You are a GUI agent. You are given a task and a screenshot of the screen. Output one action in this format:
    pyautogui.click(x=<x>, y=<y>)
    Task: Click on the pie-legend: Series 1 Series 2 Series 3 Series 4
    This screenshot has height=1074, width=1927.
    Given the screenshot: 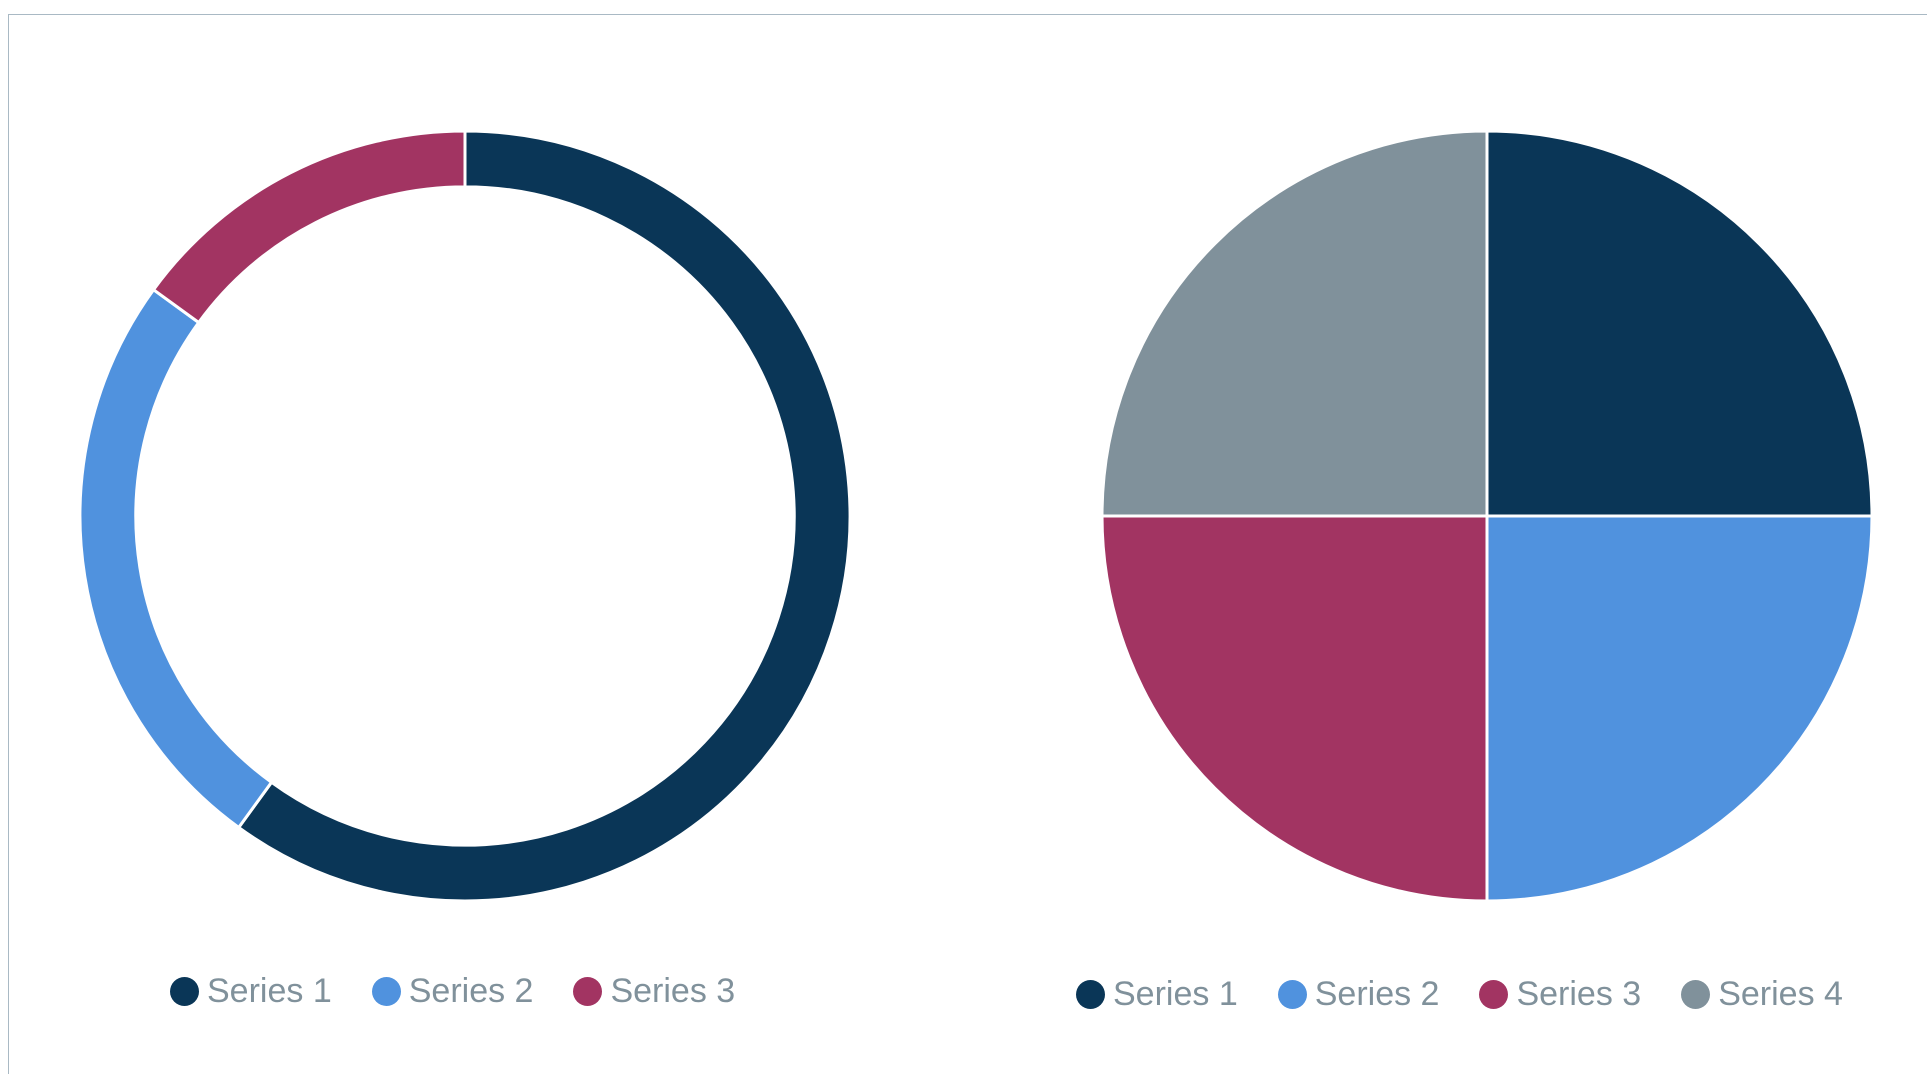 What is the action you would take?
    pyautogui.click(x=1459, y=994)
    